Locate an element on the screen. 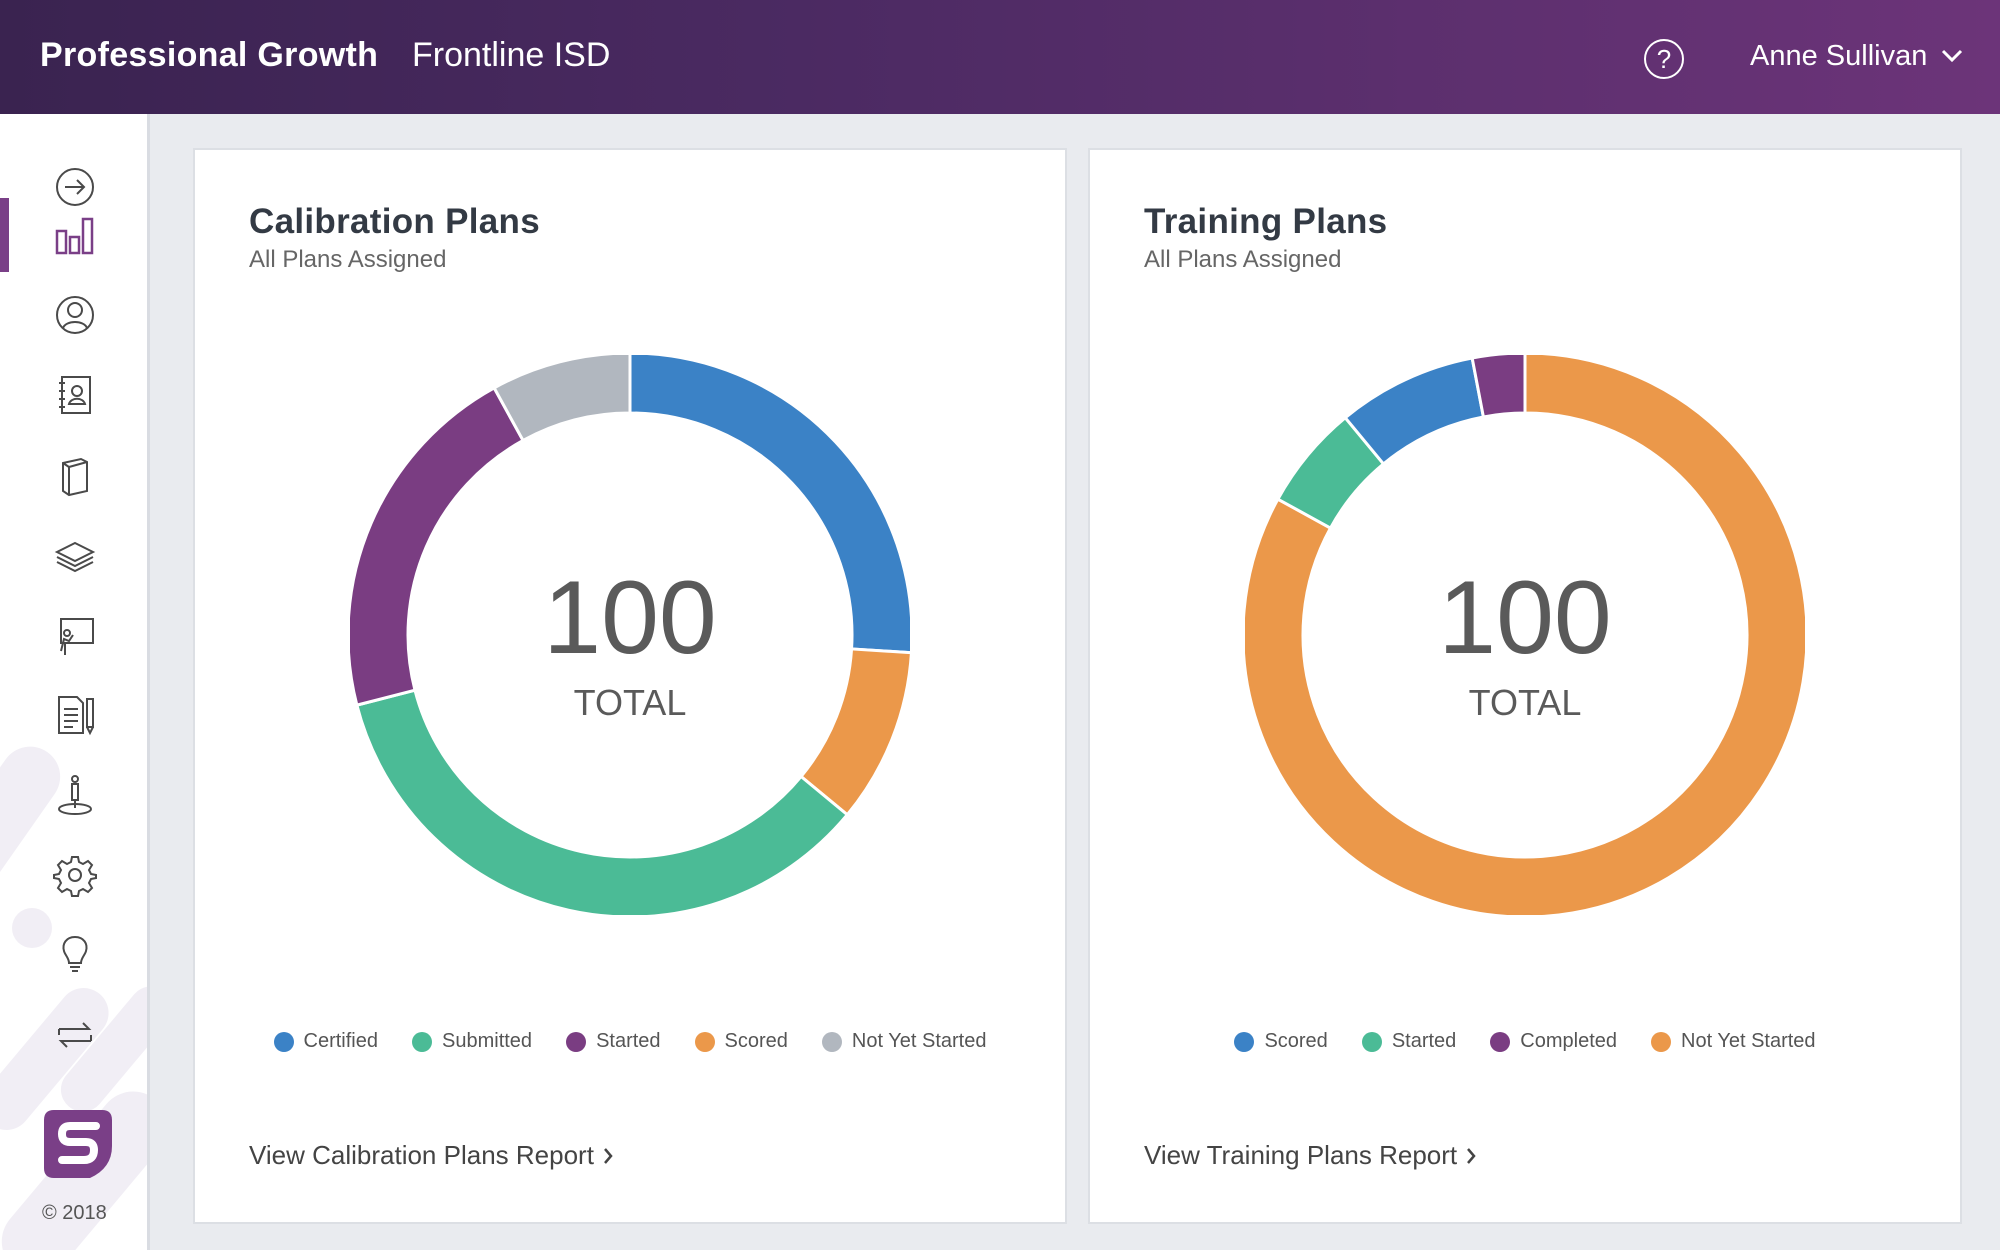  sidebar-item-profile is located at coordinates (75, 315).